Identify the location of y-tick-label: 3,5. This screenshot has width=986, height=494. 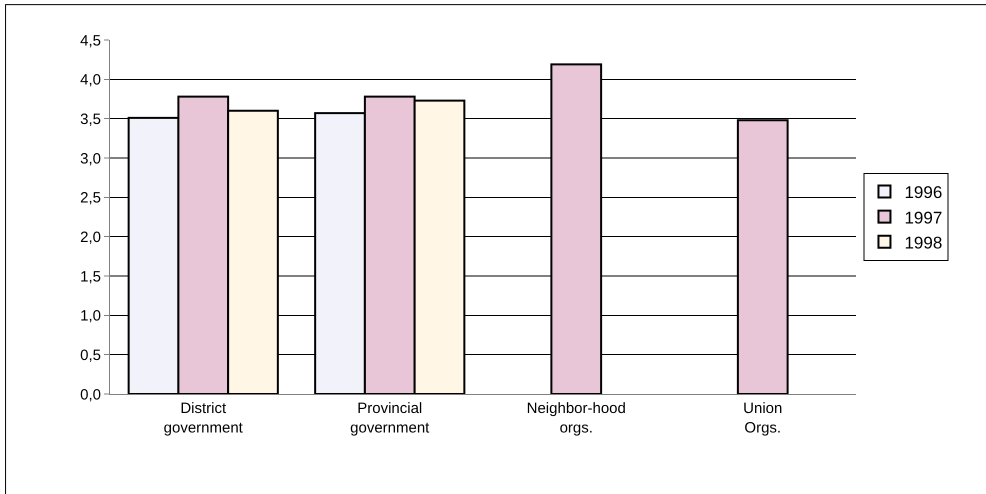
(90, 119).